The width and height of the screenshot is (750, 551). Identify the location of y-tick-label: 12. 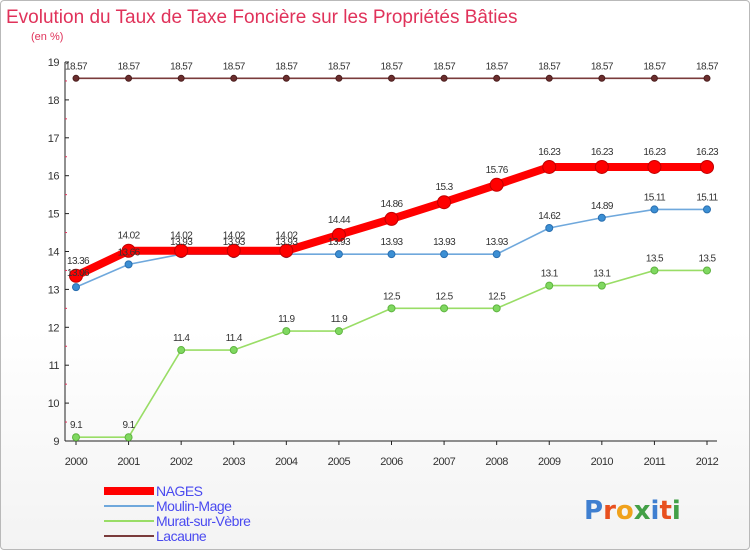
(54, 328).